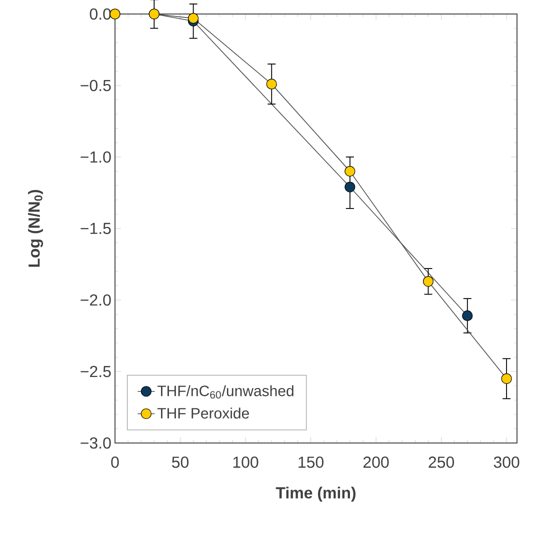 This screenshot has width=543, height=539. I want to click on x-tick-label: 100, so click(245, 462).